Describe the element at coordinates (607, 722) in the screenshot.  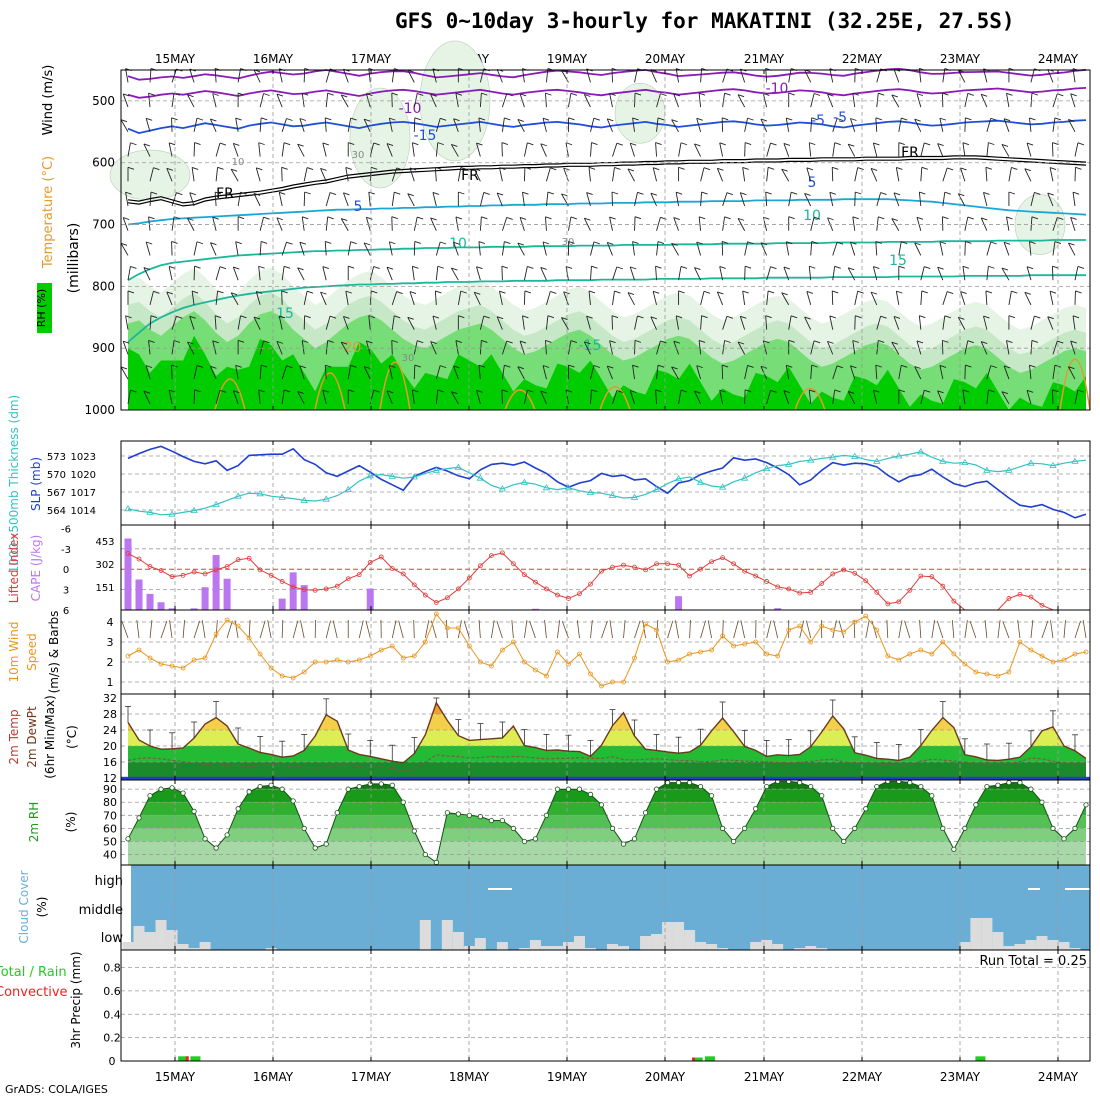
I see `temp-band` at that location.